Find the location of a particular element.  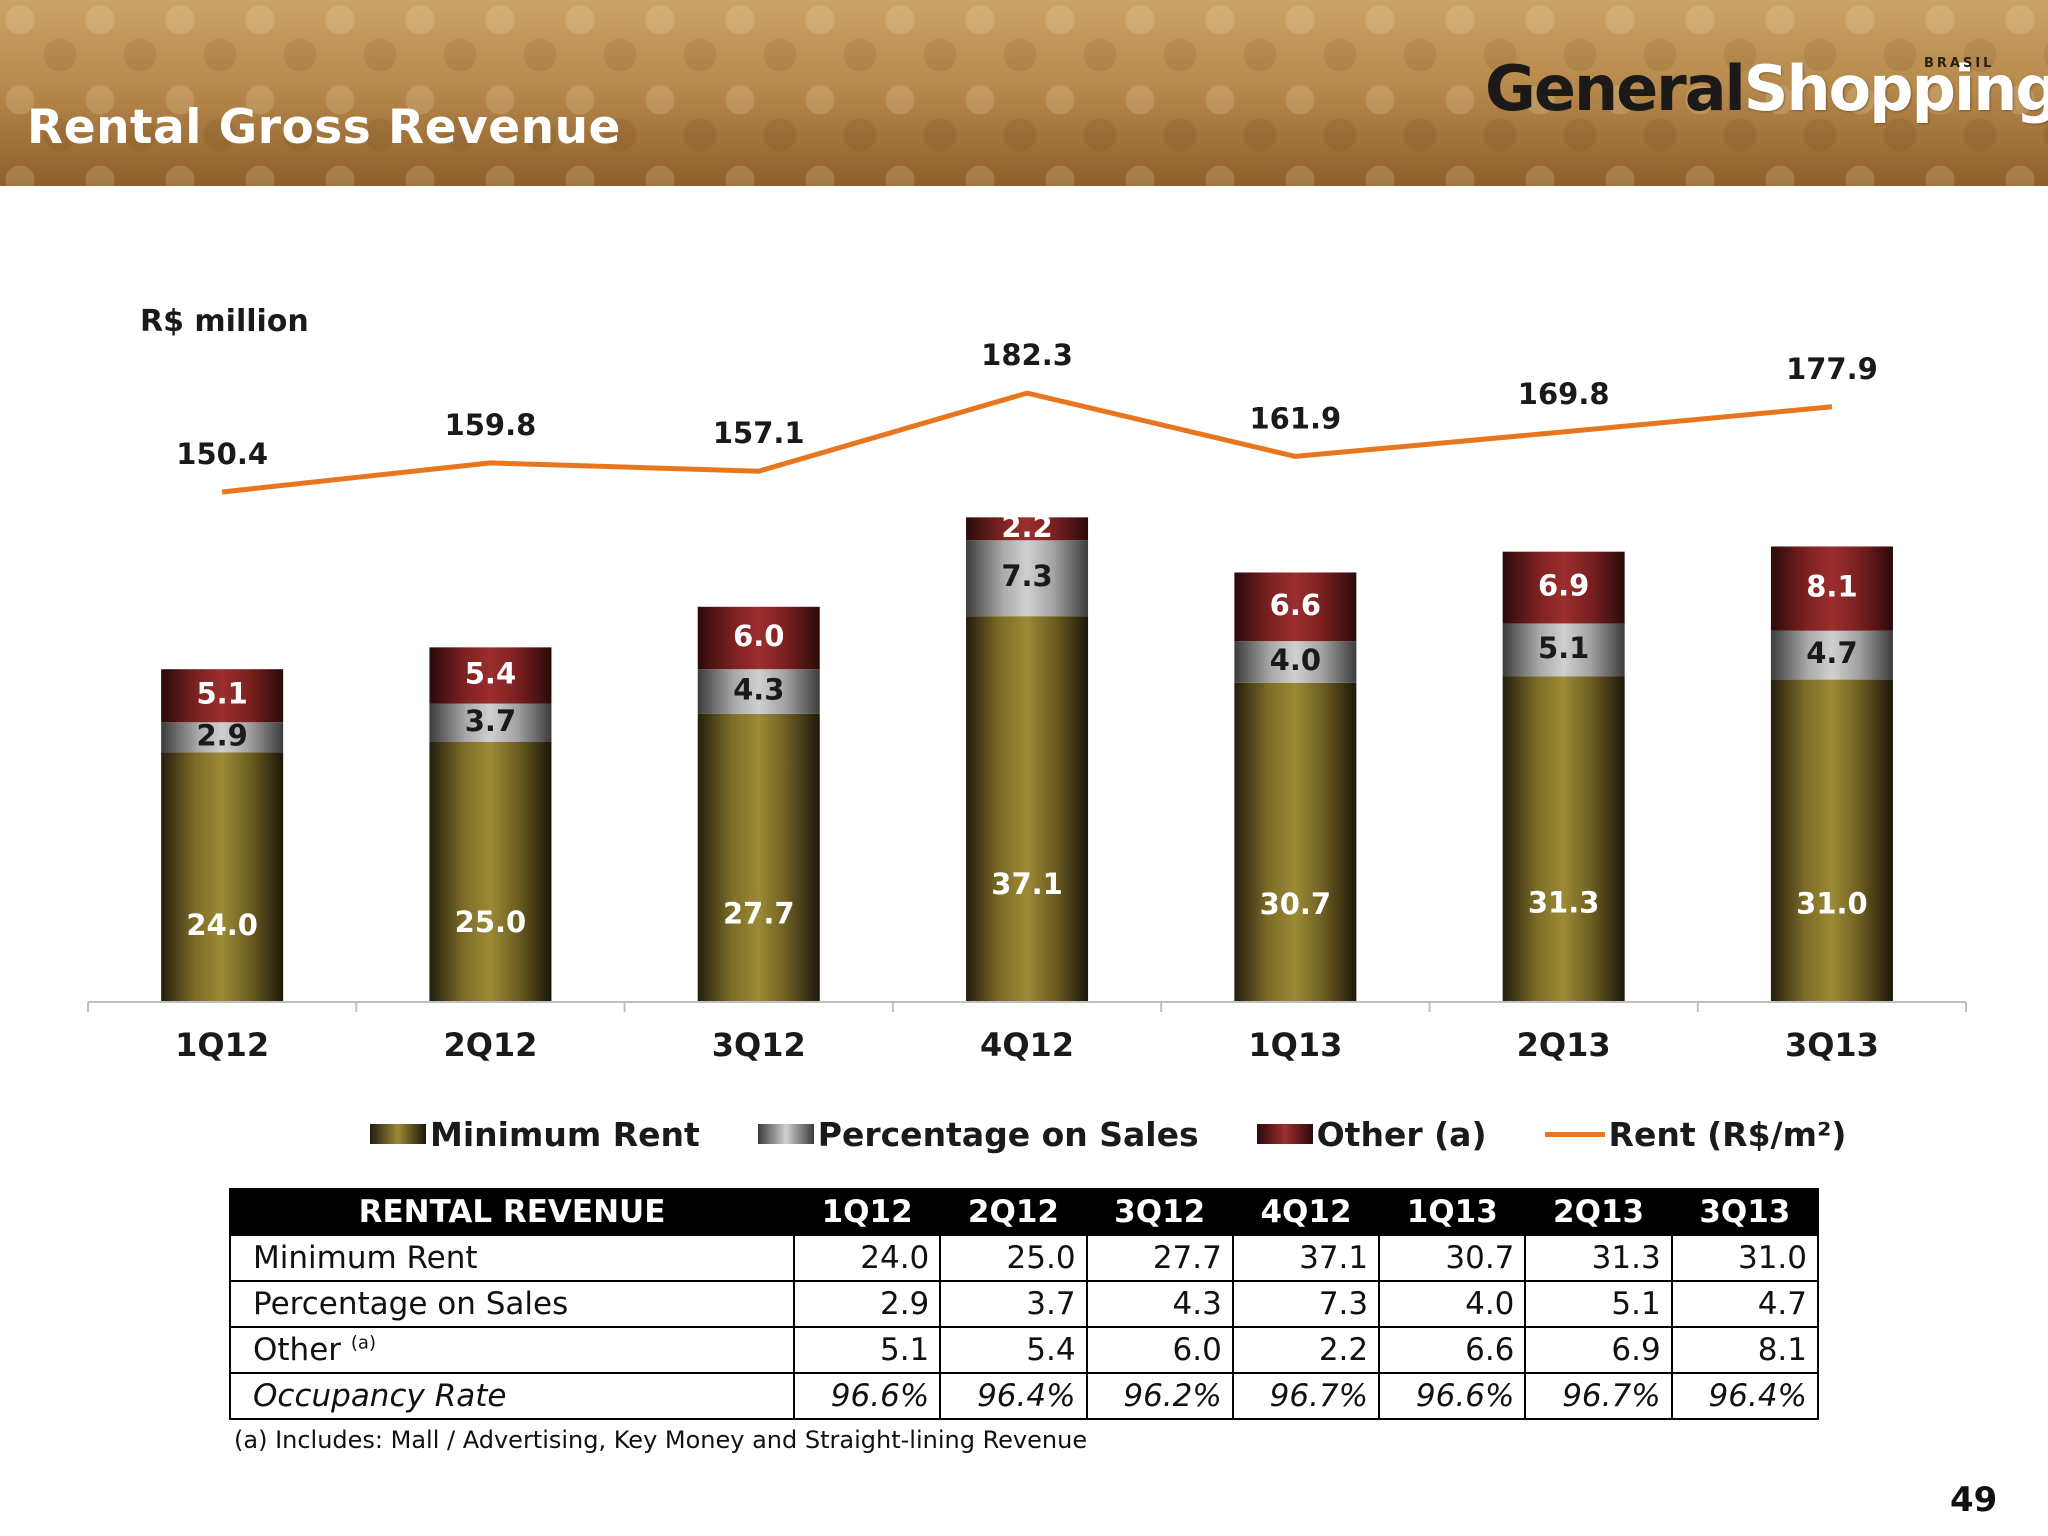

table-cell: 4.0 is located at coordinates (1452, 1304).